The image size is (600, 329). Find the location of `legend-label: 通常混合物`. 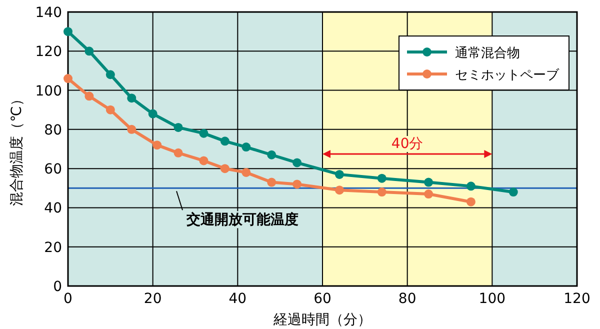

legend-label: 通常混合物 is located at coordinates (487, 53).